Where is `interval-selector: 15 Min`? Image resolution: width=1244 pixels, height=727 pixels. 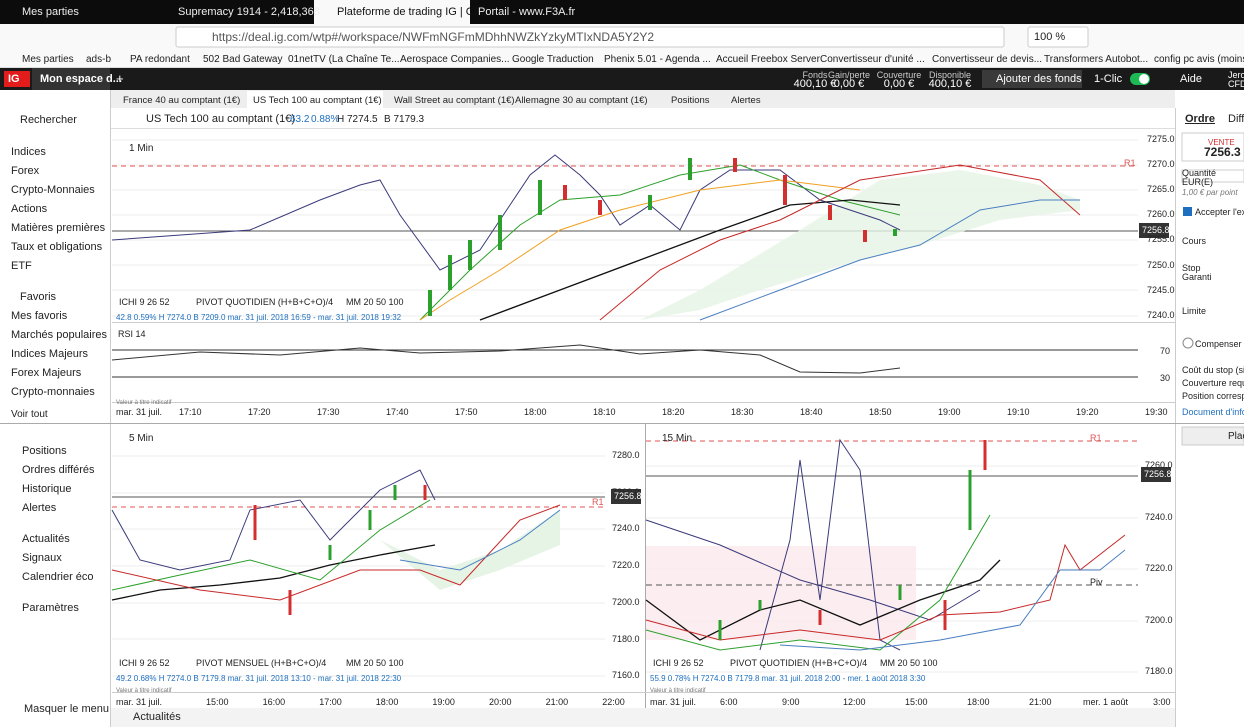
interval-selector: 15 Min is located at coordinates (677, 438).